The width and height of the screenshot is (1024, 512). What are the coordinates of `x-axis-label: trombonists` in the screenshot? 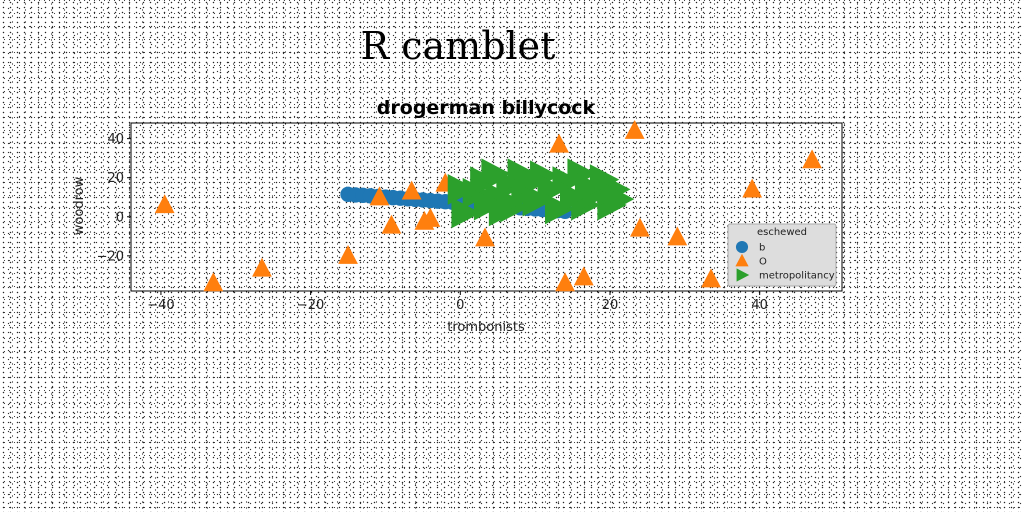 It's located at (486, 327).